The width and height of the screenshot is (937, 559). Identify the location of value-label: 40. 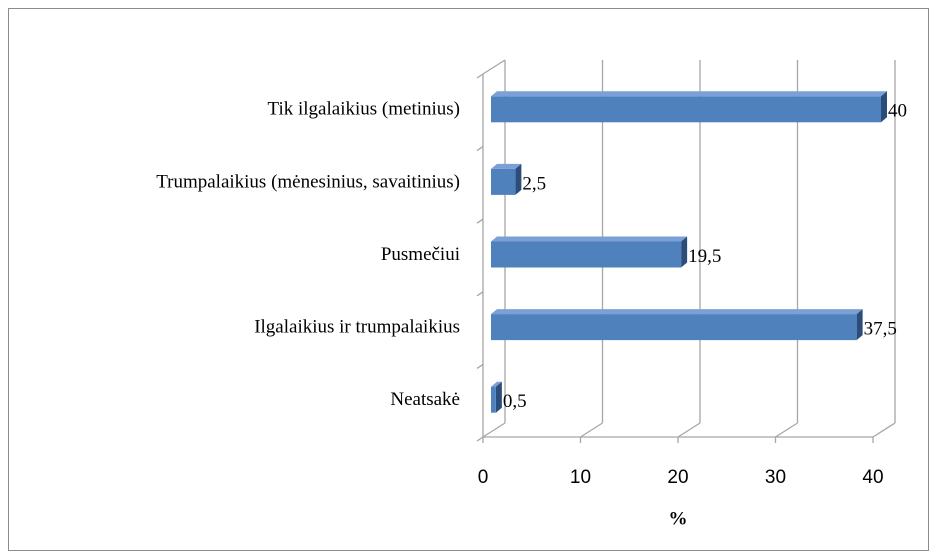
(897, 111).